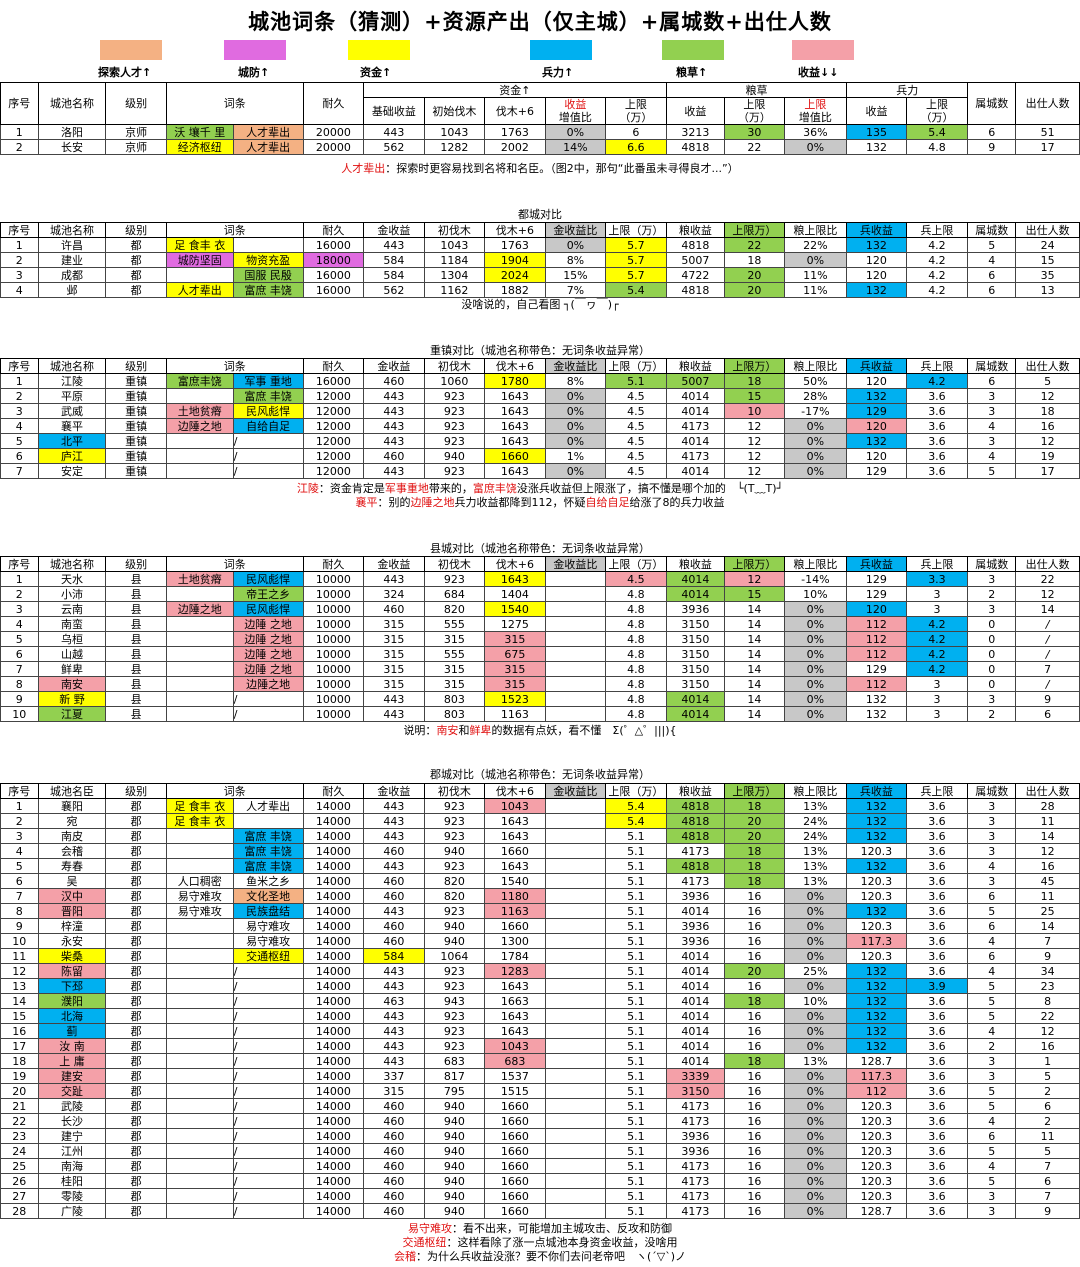 Image resolution: width=1080 pixels, height=1267 pixels. What do you see at coordinates (454, 609) in the screenshot?
I see `cell-init-lumber: 820` at bounding box center [454, 609].